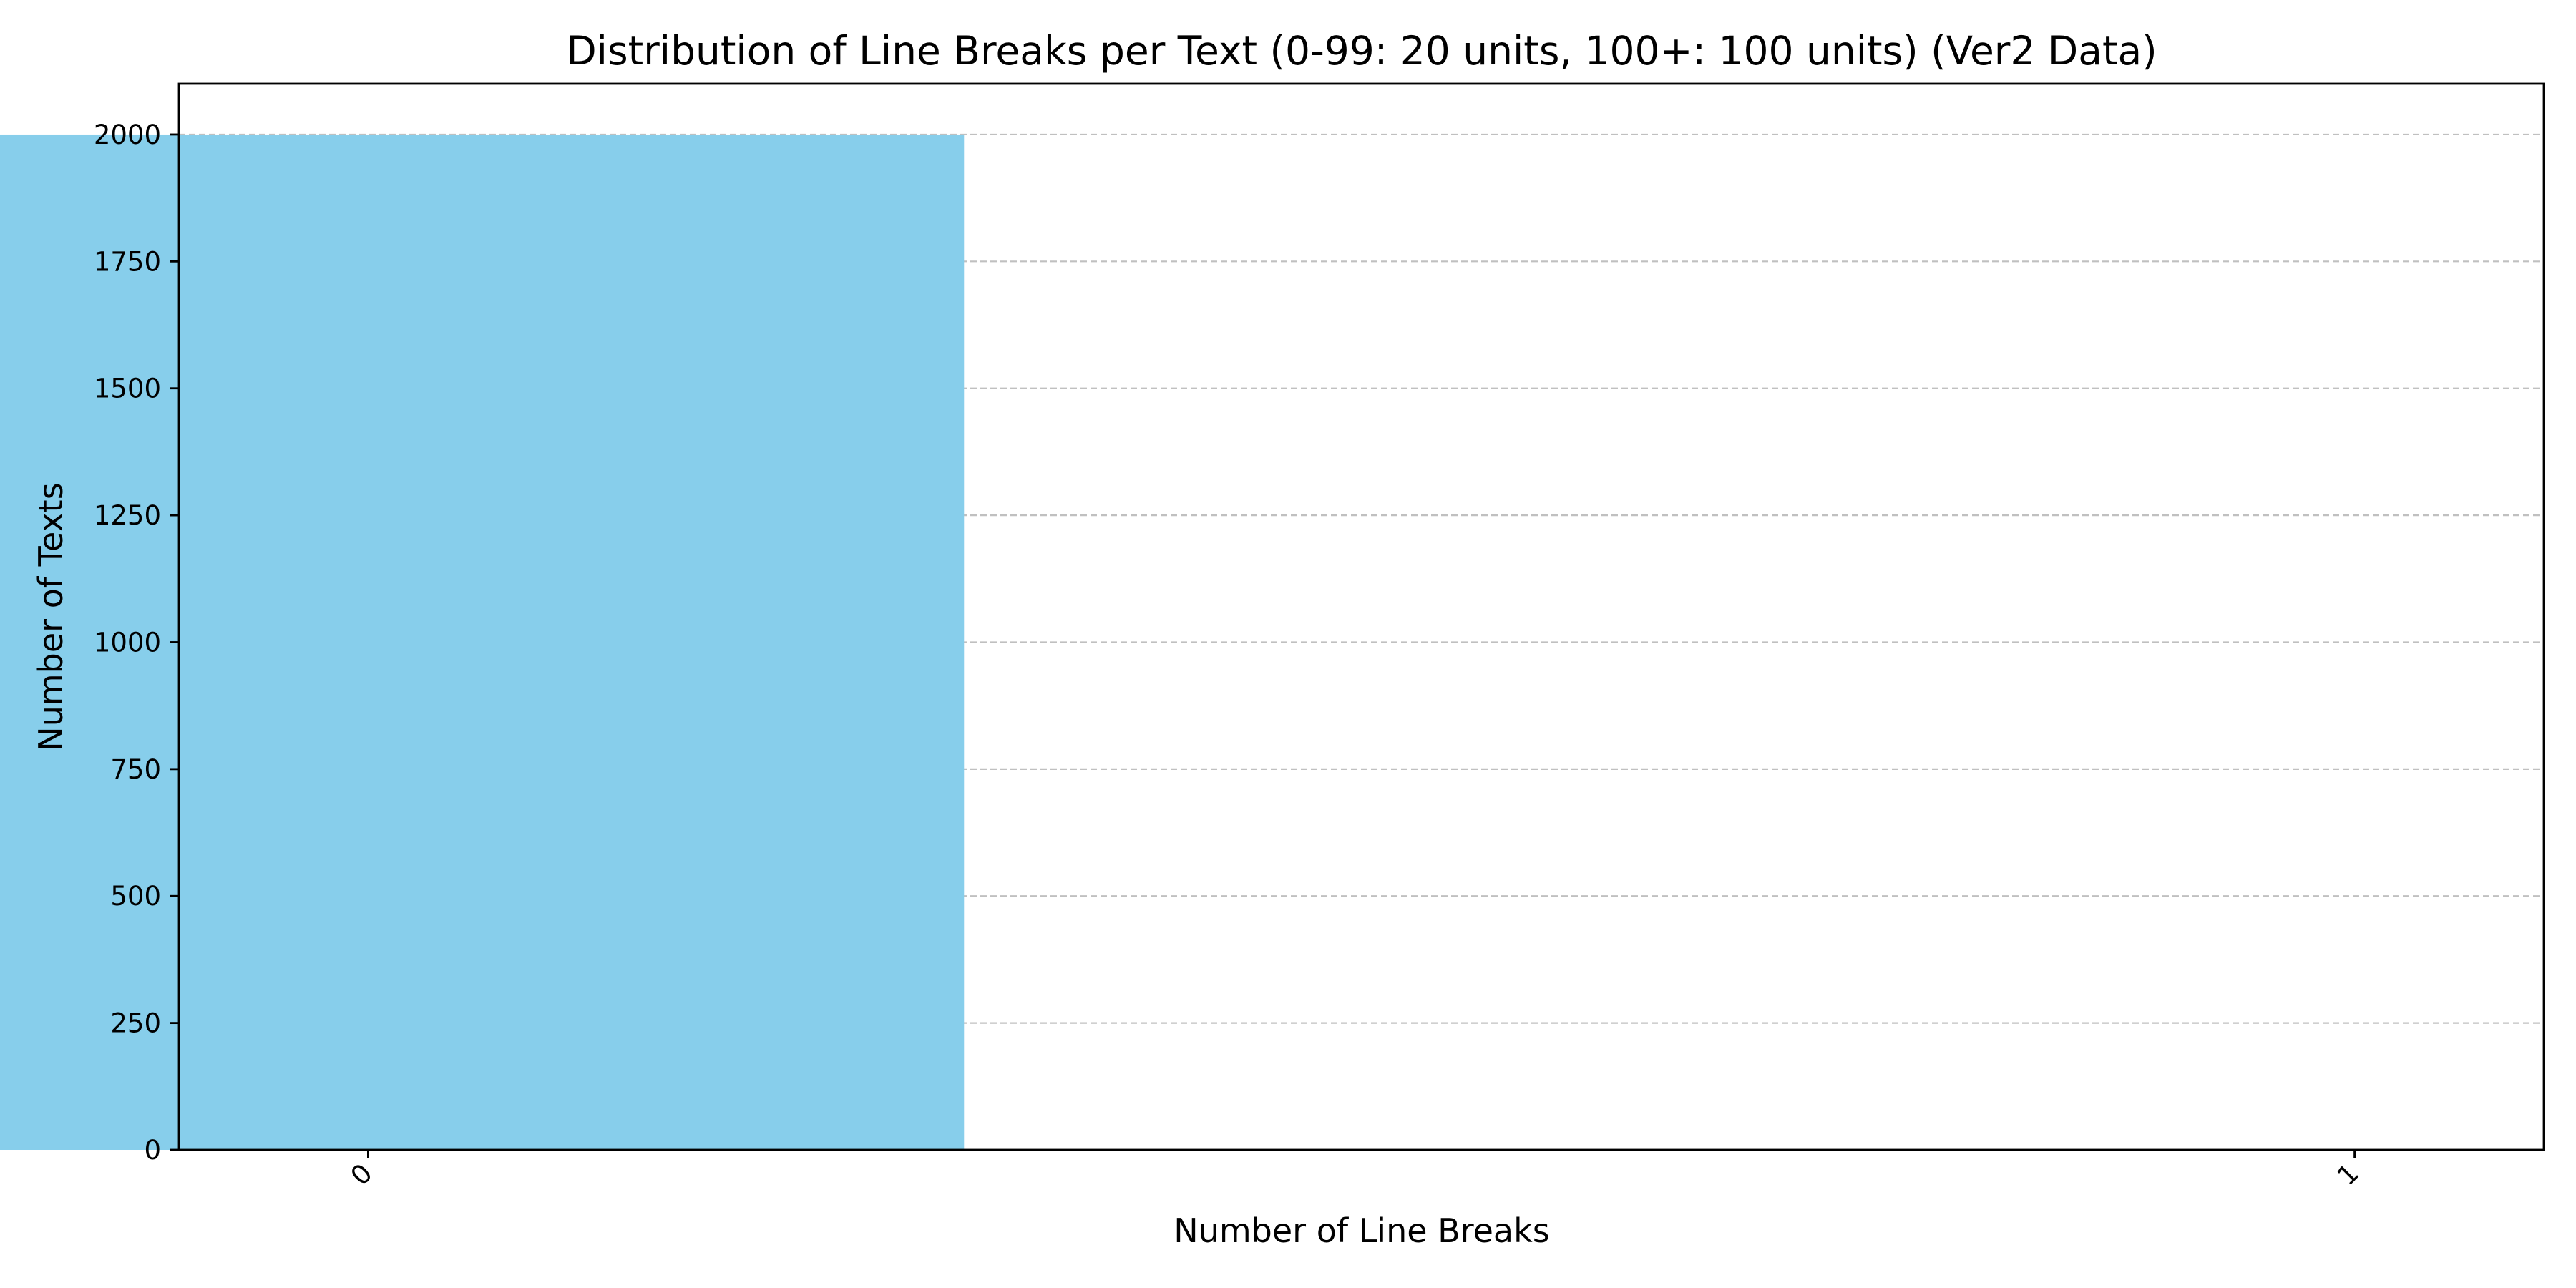 The height and width of the screenshot is (1288, 2576). Describe the element at coordinates (127, 261) in the screenshot. I see `y-tick-label: 1750` at that location.